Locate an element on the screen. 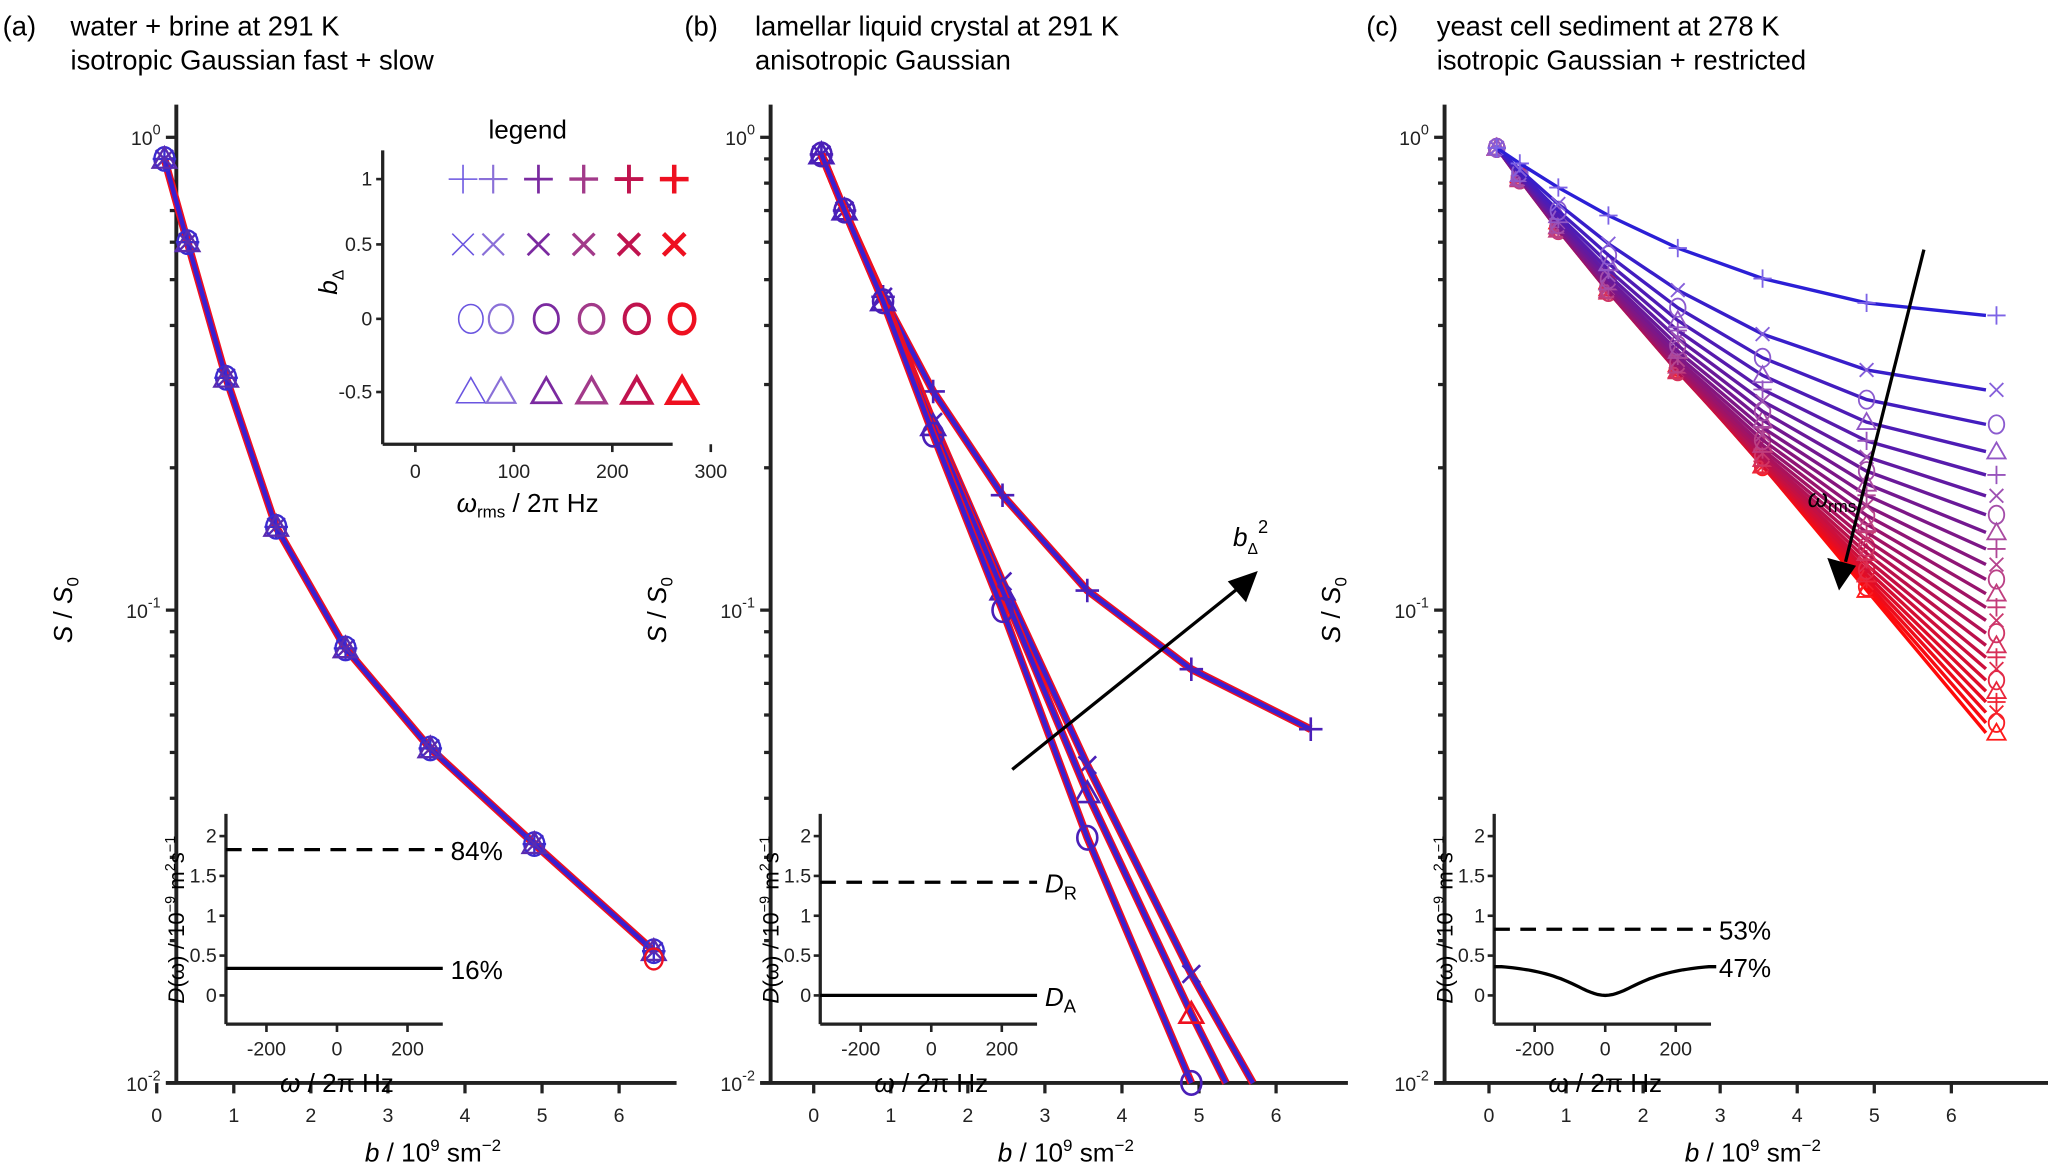  restricted-component-curve is located at coordinates (1605, 981).